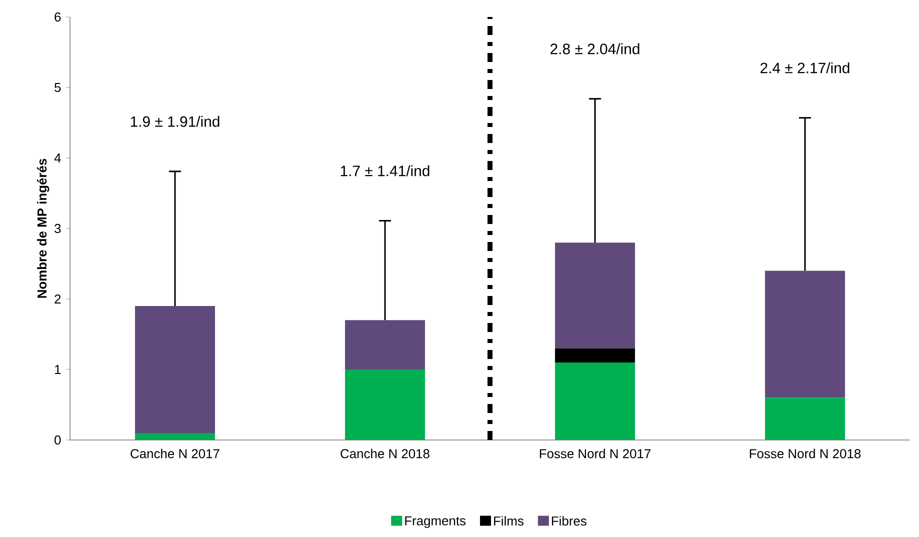  I want to click on y-tick-label: 1, so click(58, 369).